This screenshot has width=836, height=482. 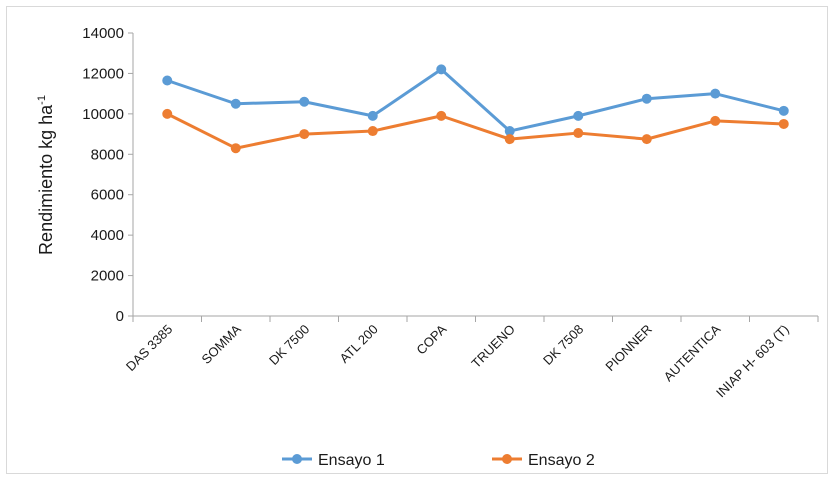 I want to click on y-tick-label: 6000, so click(x=107, y=195).